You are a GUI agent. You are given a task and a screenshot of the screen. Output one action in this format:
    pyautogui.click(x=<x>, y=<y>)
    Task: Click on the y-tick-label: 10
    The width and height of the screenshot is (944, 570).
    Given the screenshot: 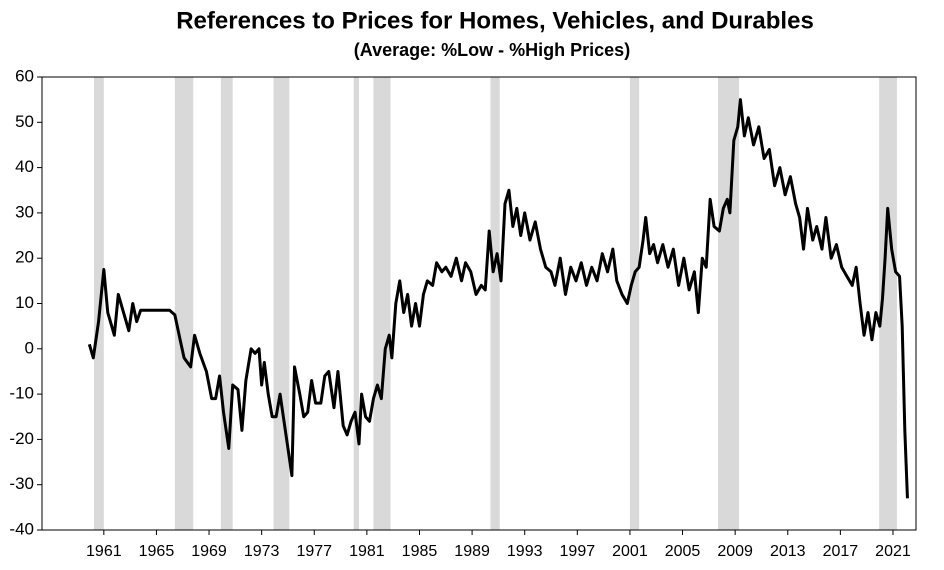 What is the action you would take?
    pyautogui.click(x=24, y=302)
    